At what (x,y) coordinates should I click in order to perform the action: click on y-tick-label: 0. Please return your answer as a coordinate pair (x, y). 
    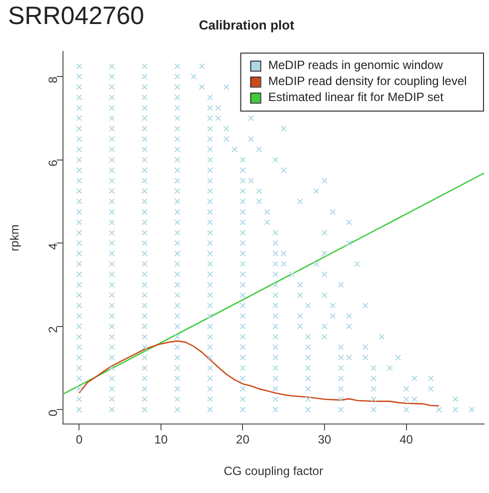
    Looking at the image, I should click on (53, 412).